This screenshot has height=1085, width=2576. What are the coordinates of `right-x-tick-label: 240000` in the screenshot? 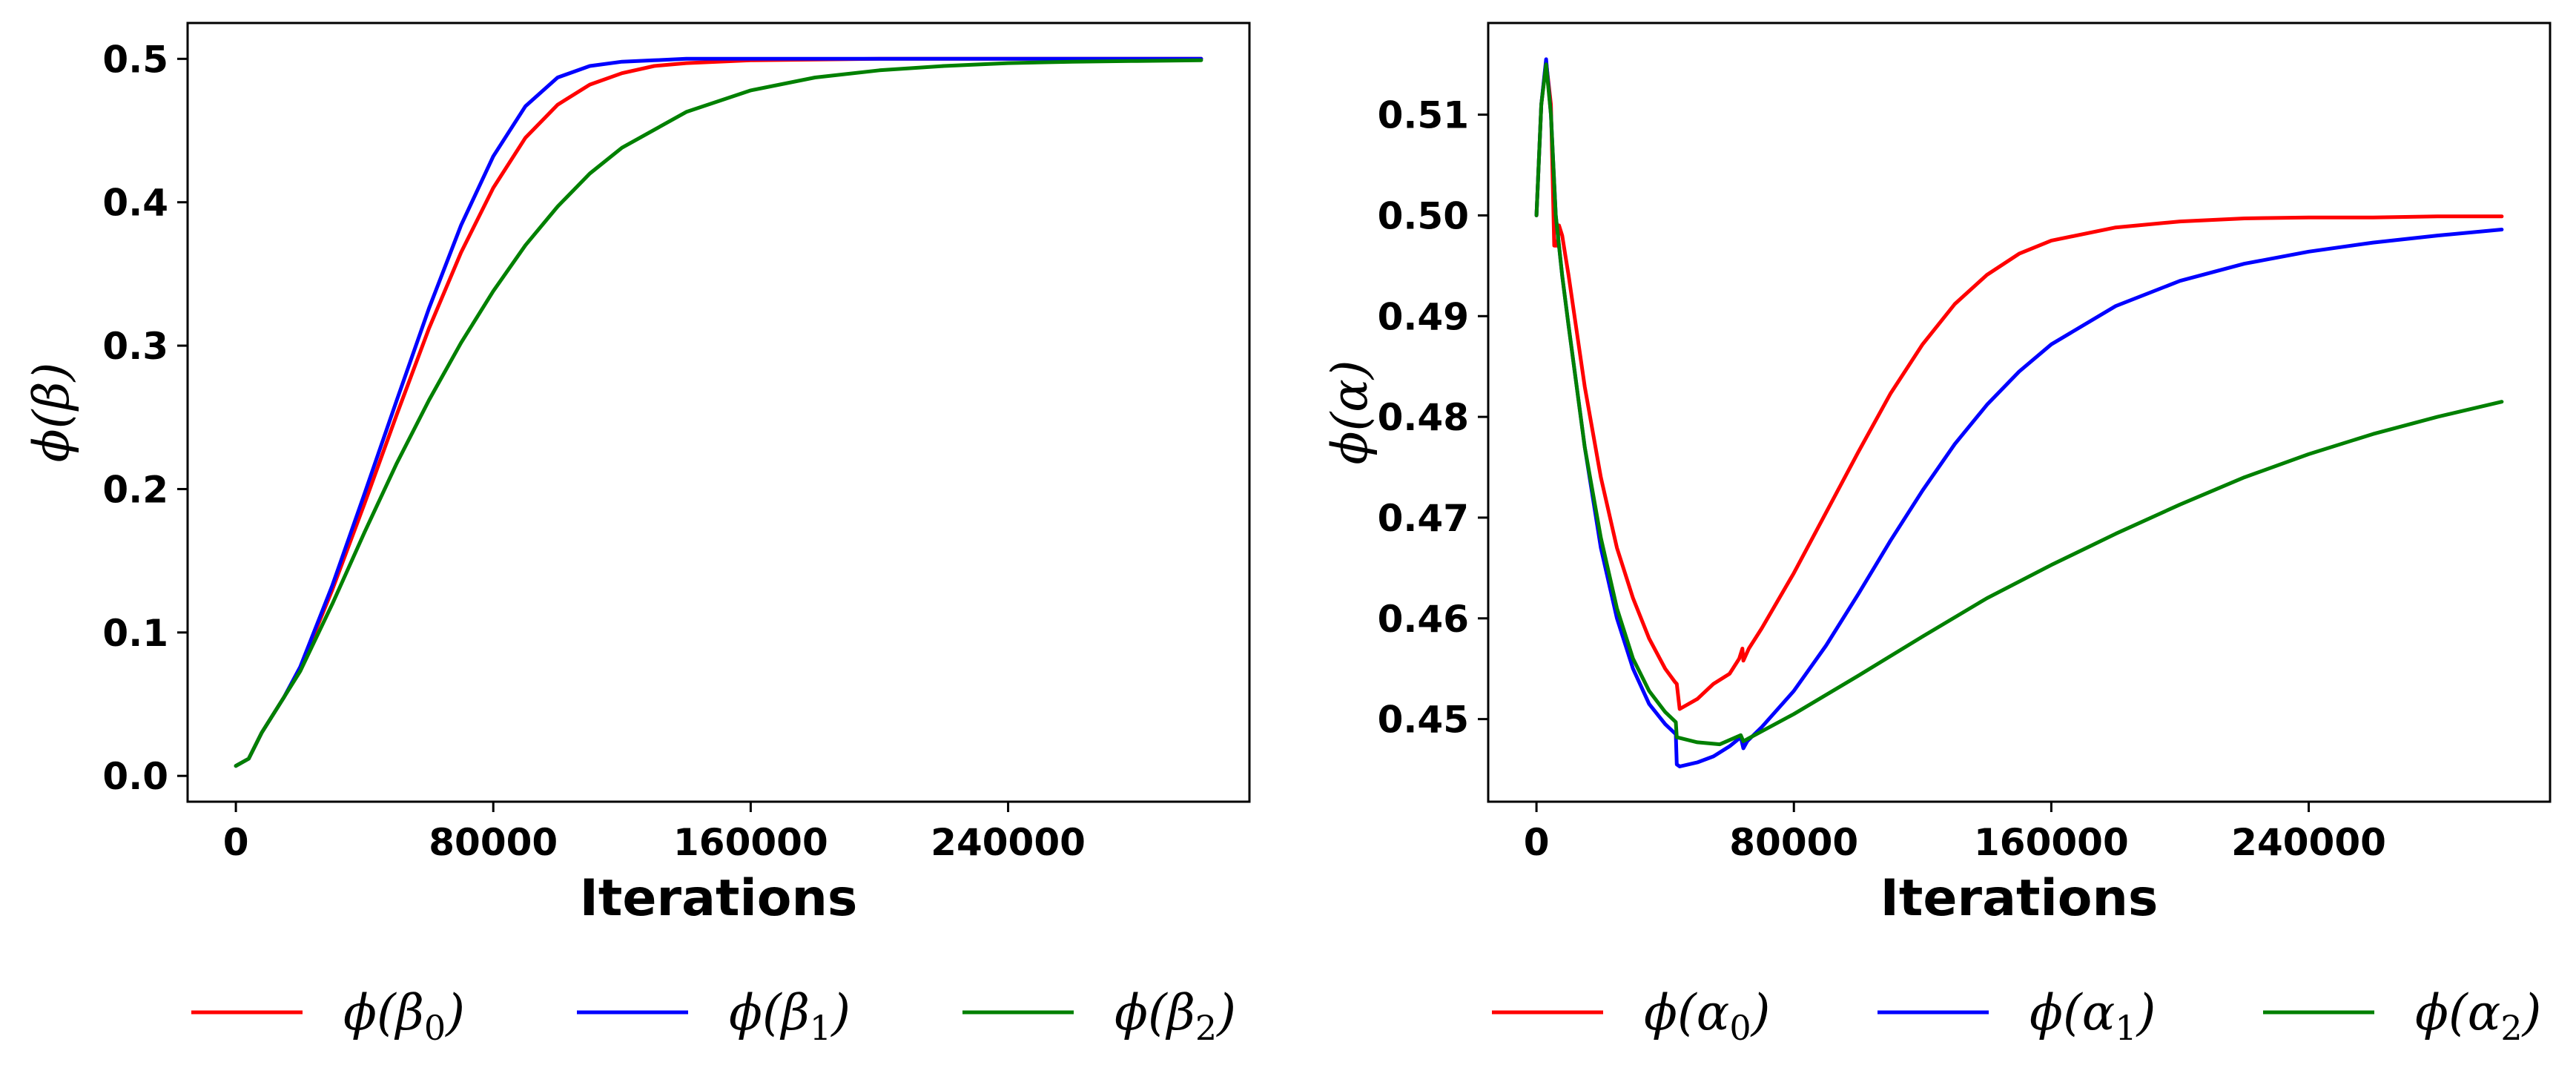 It's located at (2308, 842).